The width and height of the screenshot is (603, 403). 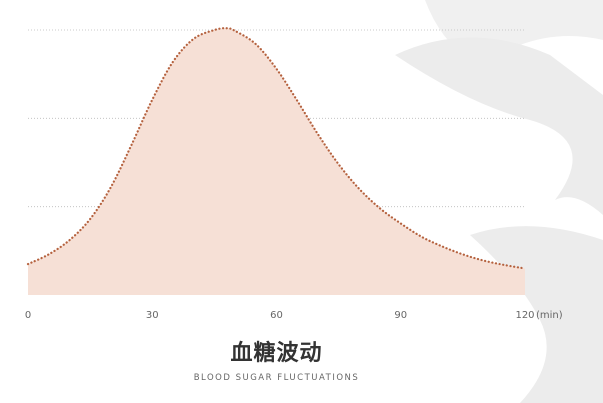 I want to click on chart-title: 血糖波动, so click(x=276, y=353).